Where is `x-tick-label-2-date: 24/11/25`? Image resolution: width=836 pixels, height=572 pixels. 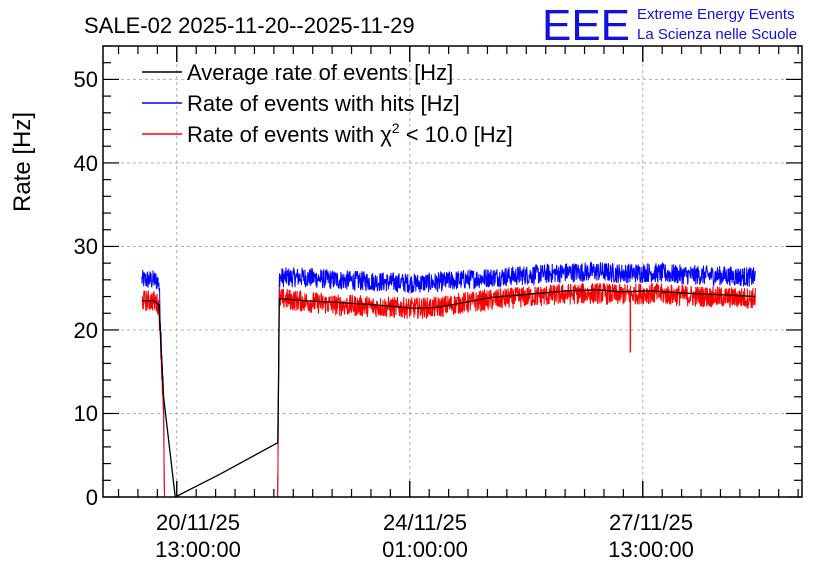
x-tick-label-2-date: 24/11/25 is located at coordinates (425, 522).